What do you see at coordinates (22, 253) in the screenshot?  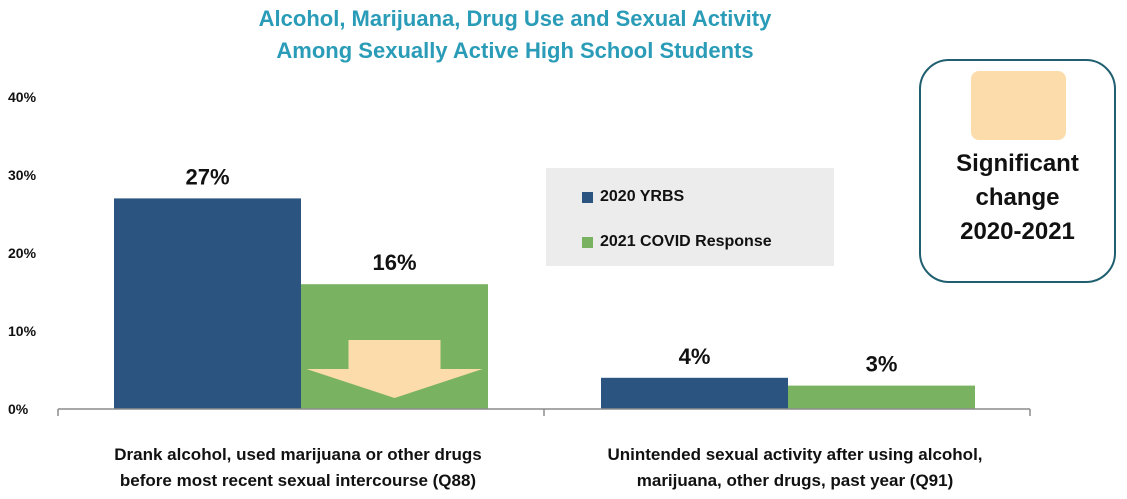 I see `y-tick-label: 20%` at bounding box center [22, 253].